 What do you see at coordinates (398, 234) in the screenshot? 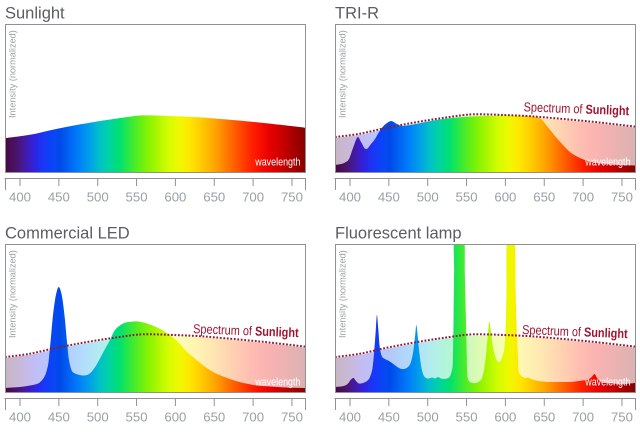
I see `svg-text: Fluorescent lamp` at bounding box center [398, 234].